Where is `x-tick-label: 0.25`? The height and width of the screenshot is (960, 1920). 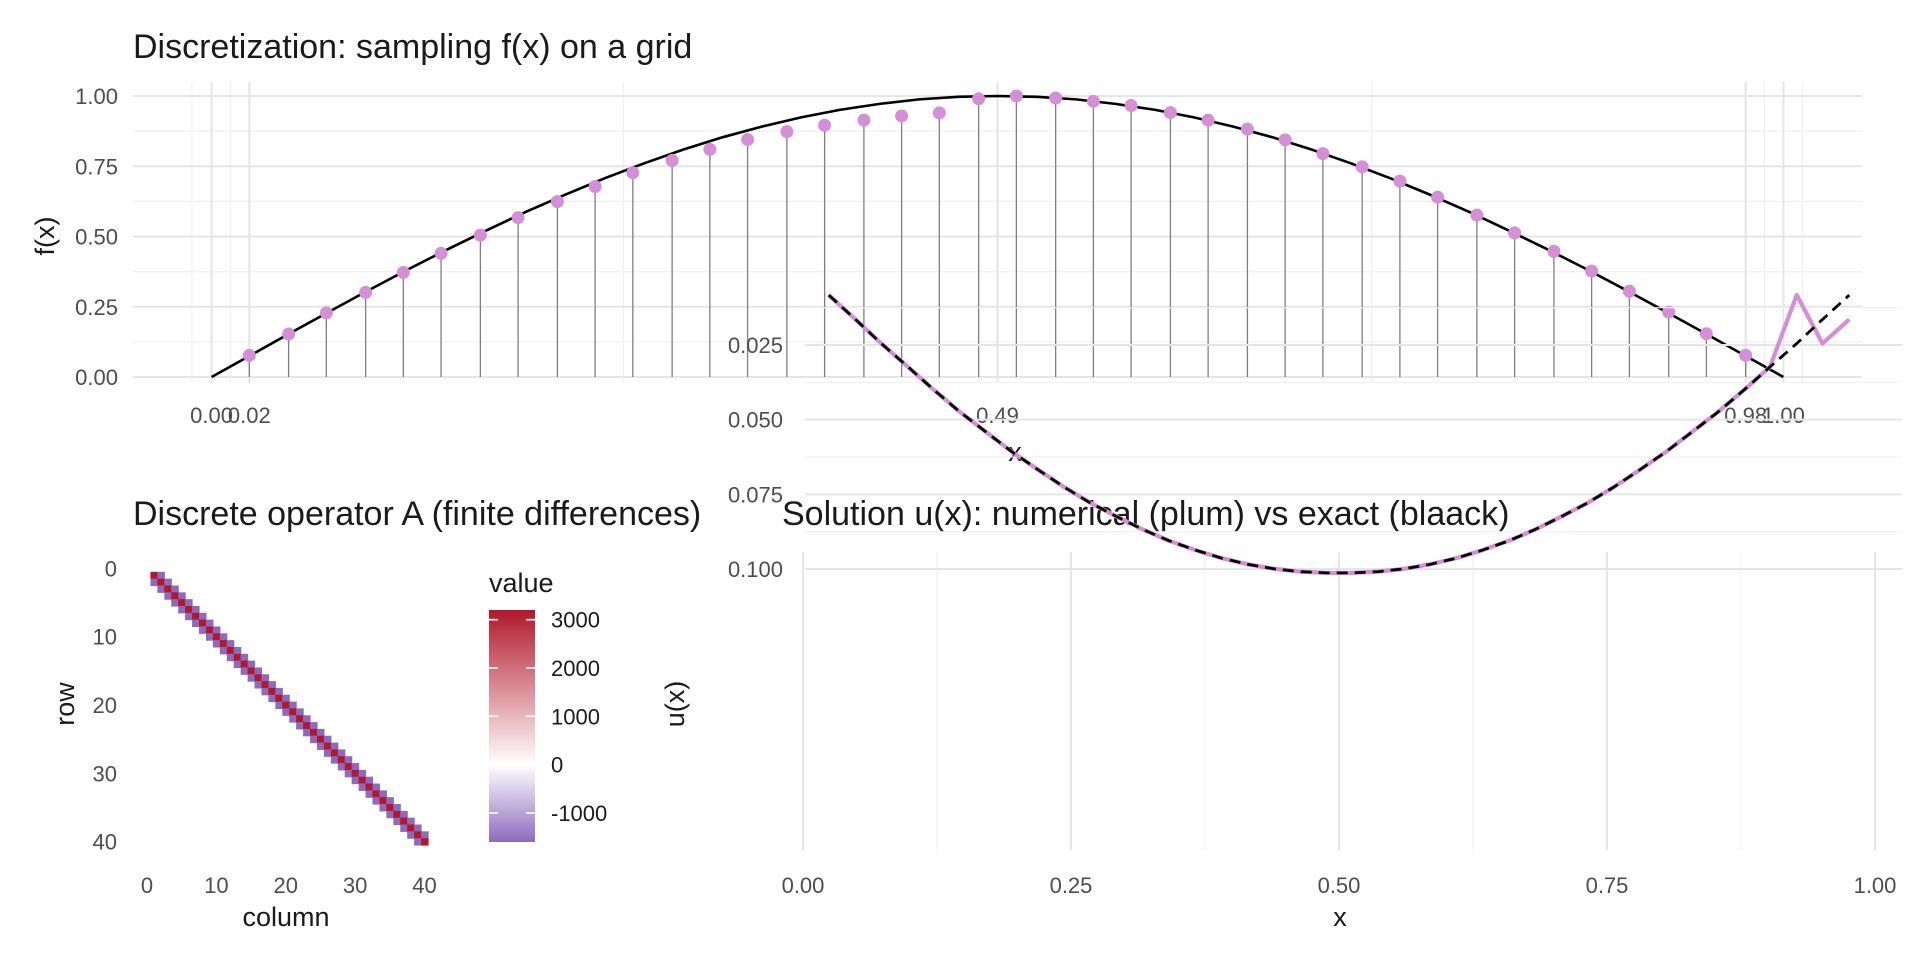 x-tick-label: 0.25 is located at coordinates (1071, 885).